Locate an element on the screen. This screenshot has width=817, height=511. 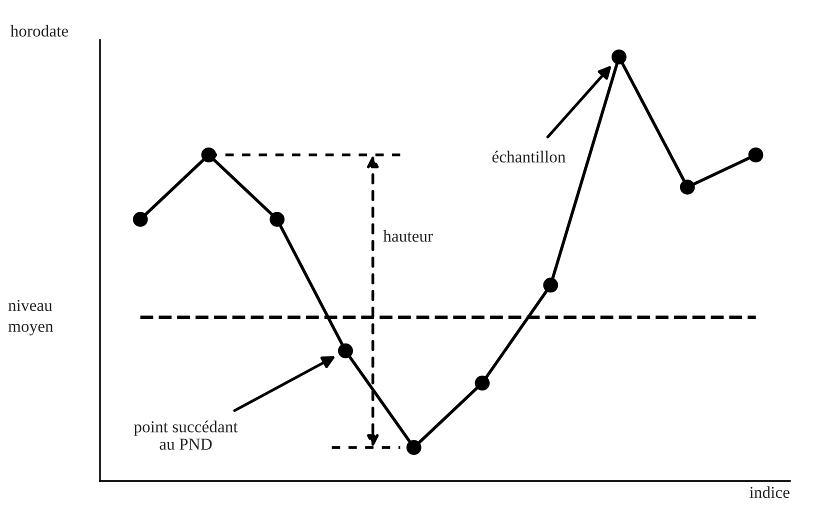
y-axis-title: horodate is located at coordinates (39, 30).